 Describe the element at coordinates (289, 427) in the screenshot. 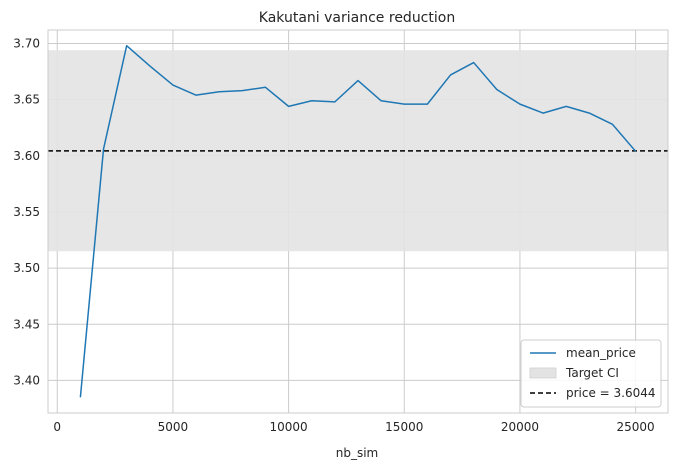

I see `x-tick-label: 10000` at that location.